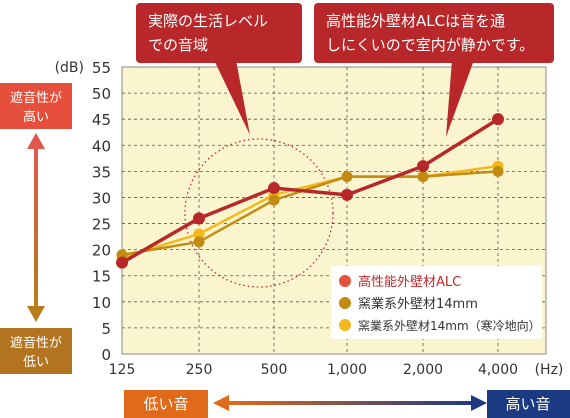 The width and height of the screenshot is (570, 418). I want to click on y-ticks: 0 5 10 15 20 25 30 35 40 45 50 55, so click(101, 211).